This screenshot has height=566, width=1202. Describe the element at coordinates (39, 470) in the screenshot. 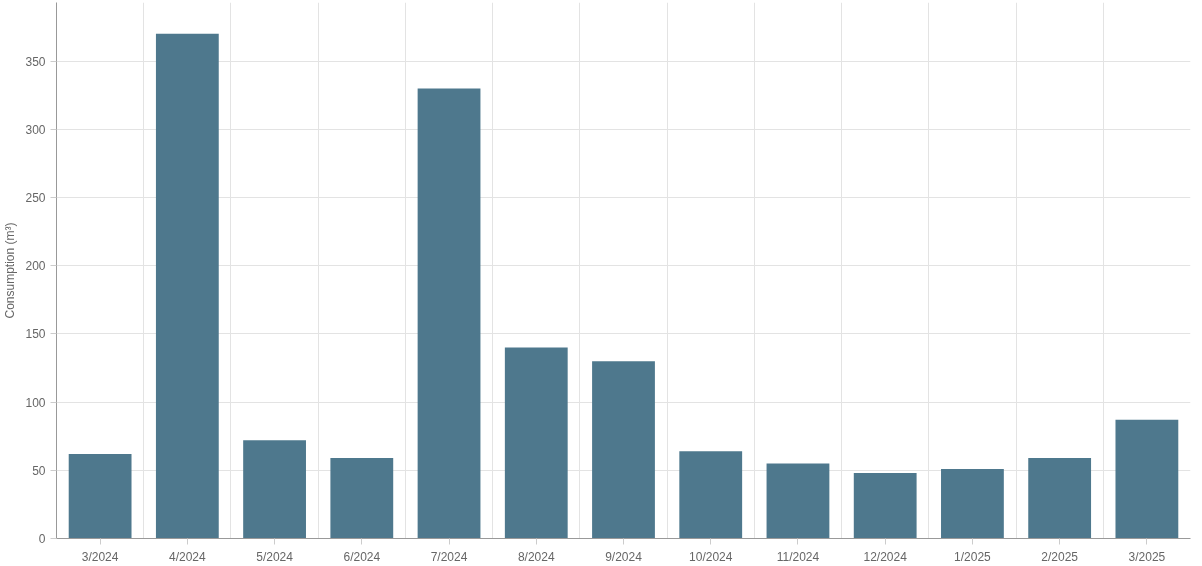

I see `y-tick-label: 50` at that location.